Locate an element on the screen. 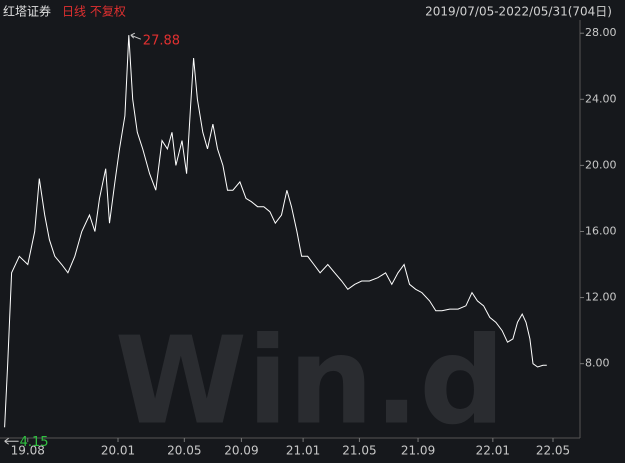 This screenshot has width=625, height=463. y-tick-label: 28.00 is located at coordinates (601, 32).